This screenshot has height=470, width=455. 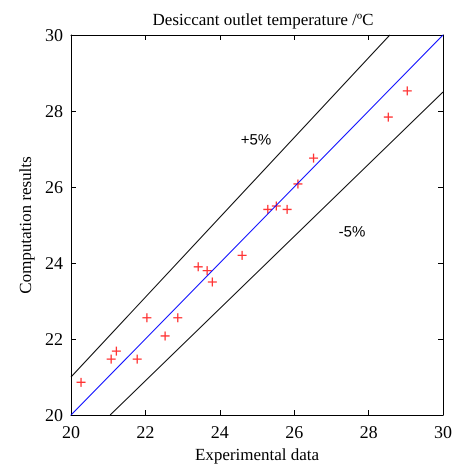 What do you see at coordinates (54, 339) in the screenshot?
I see `y-tick-label: 22` at bounding box center [54, 339].